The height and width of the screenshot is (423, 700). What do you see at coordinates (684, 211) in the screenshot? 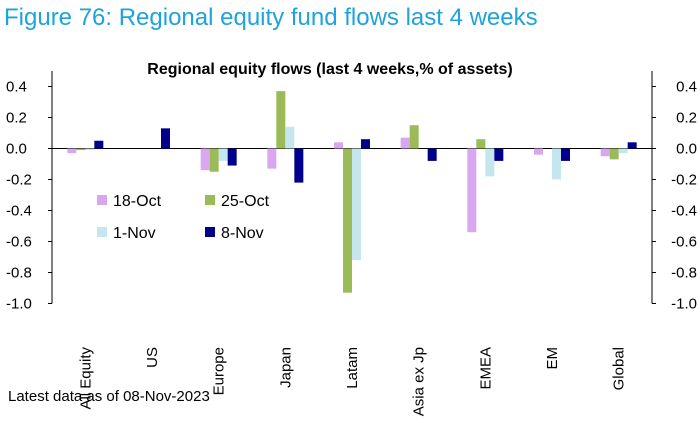
I see `y-tick-label-right: -0.4` at bounding box center [684, 211].